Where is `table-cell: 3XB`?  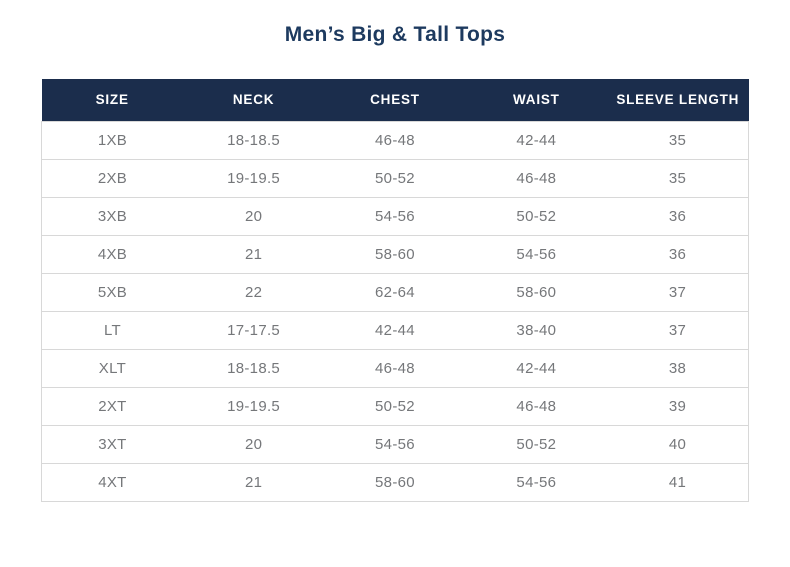 table-cell: 3XB is located at coordinates (112, 216).